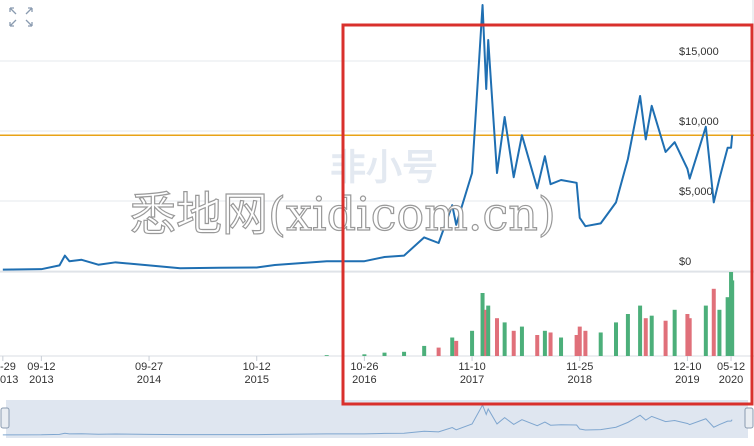  Describe the element at coordinates (5, 418) in the screenshot. I see `navigator-handle-left` at that location.